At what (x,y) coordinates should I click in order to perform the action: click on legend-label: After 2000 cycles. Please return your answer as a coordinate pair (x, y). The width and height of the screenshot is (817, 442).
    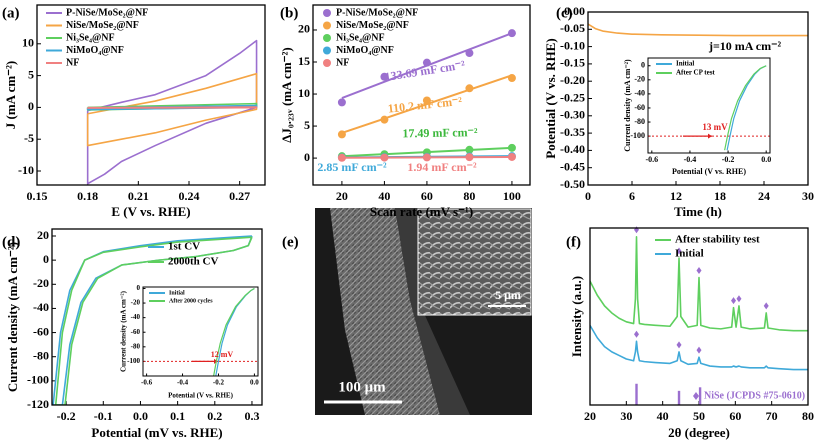
    Looking at the image, I should click on (191, 301).